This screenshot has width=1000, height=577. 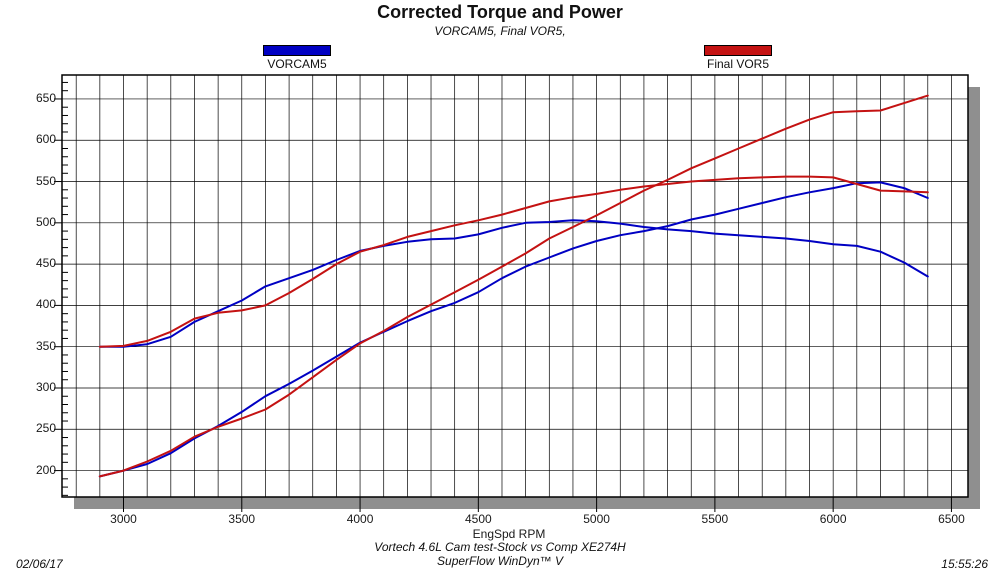 What do you see at coordinates (45, 469) in the screenshot?
I see `y-tick-label-200: 200` at bounding box center [45, 469].